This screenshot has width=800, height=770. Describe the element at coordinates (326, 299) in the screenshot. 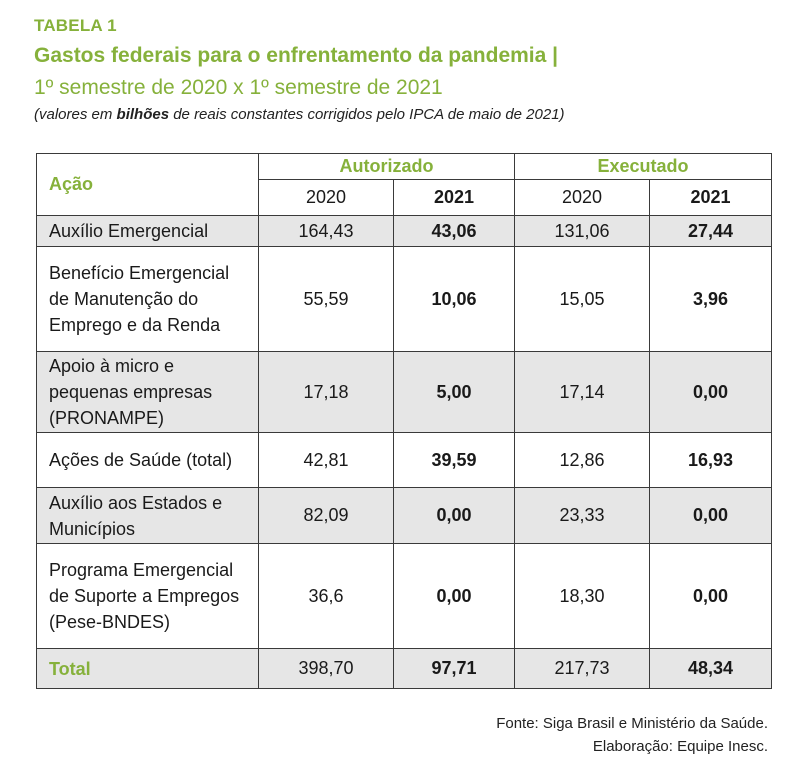

I see `cell-authorized-2020: 55,59` at that location.